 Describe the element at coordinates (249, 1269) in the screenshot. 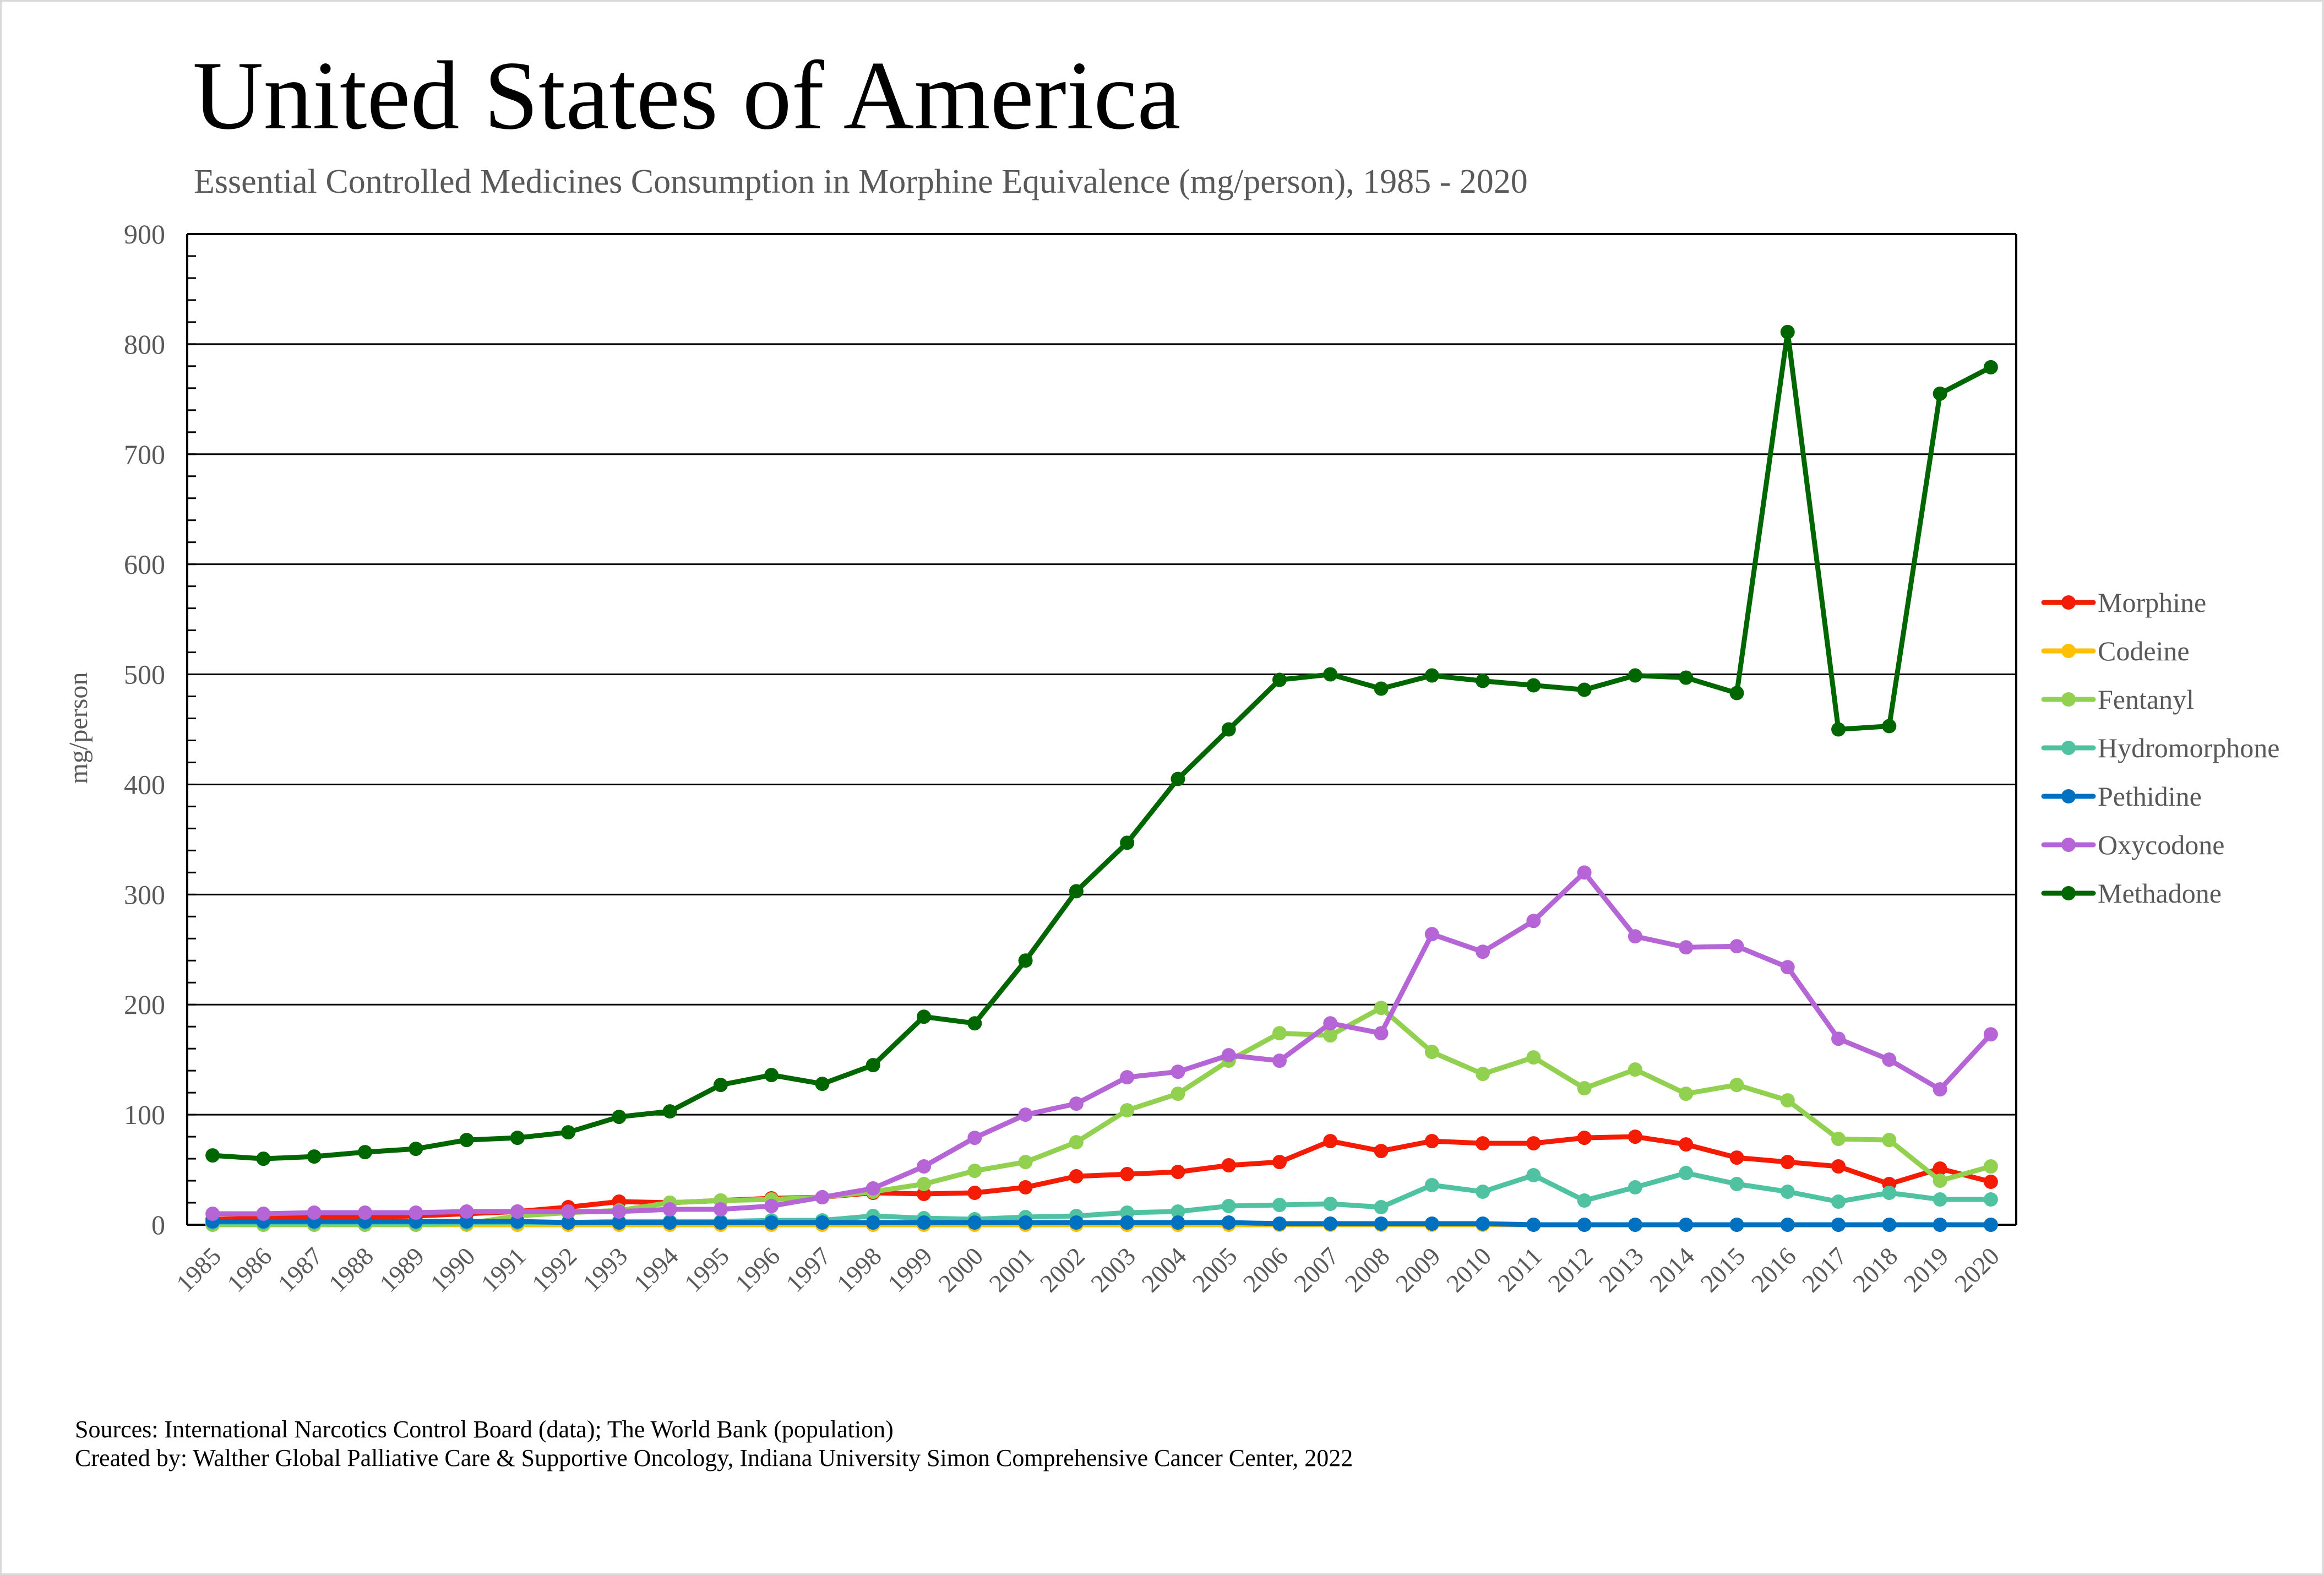

I see `x-tick-label: 1986` at that location.